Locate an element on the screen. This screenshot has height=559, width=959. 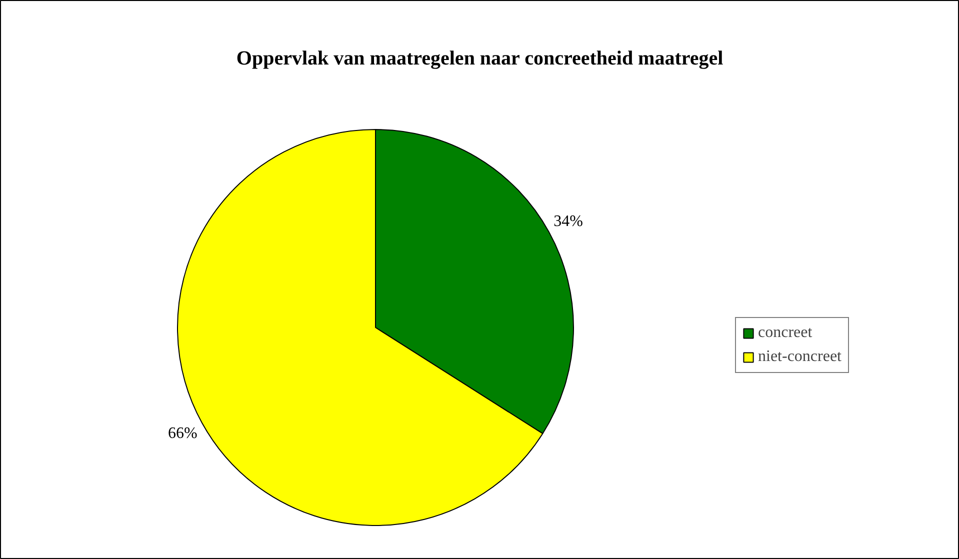
data-label: 66% is located at coordinates (183, 433).